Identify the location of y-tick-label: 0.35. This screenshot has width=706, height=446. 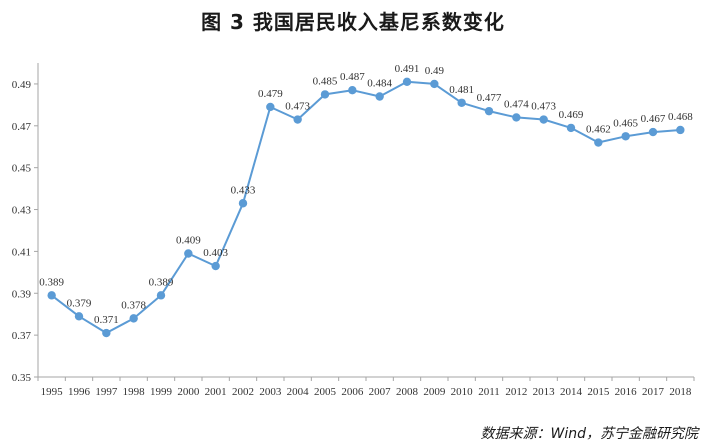
(22, 378).